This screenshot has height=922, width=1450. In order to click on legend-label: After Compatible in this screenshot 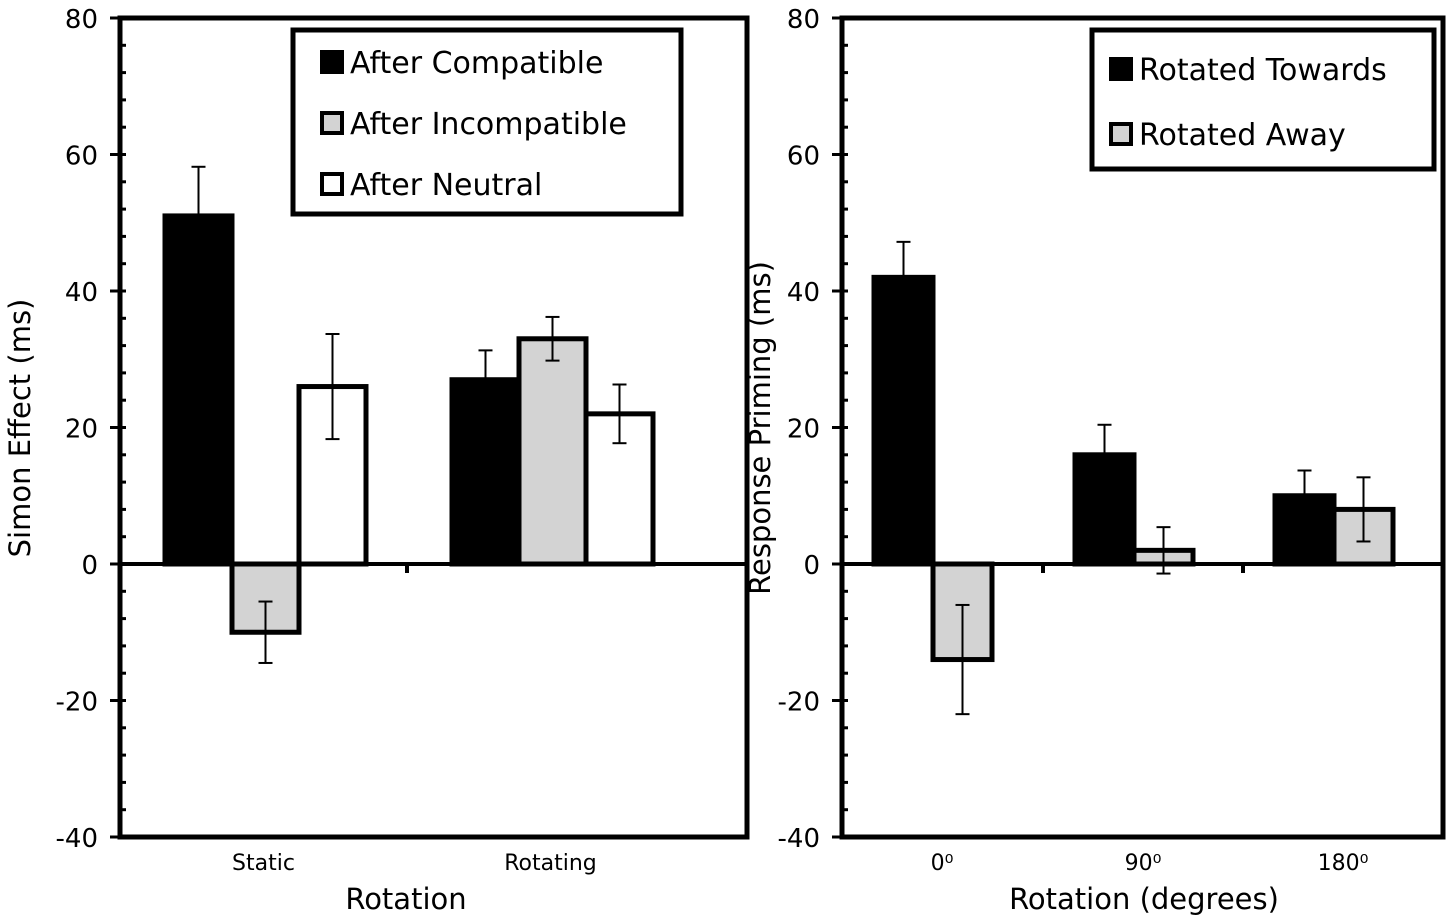, I will do `click(476, 63)`.